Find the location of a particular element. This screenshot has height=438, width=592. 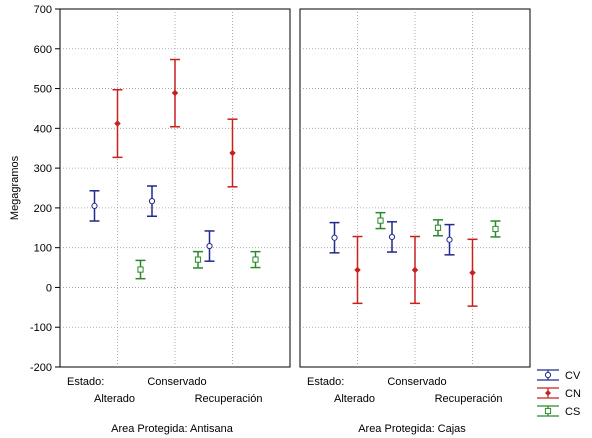

y-tick-label: 600 is located at coordinates (43, 50).